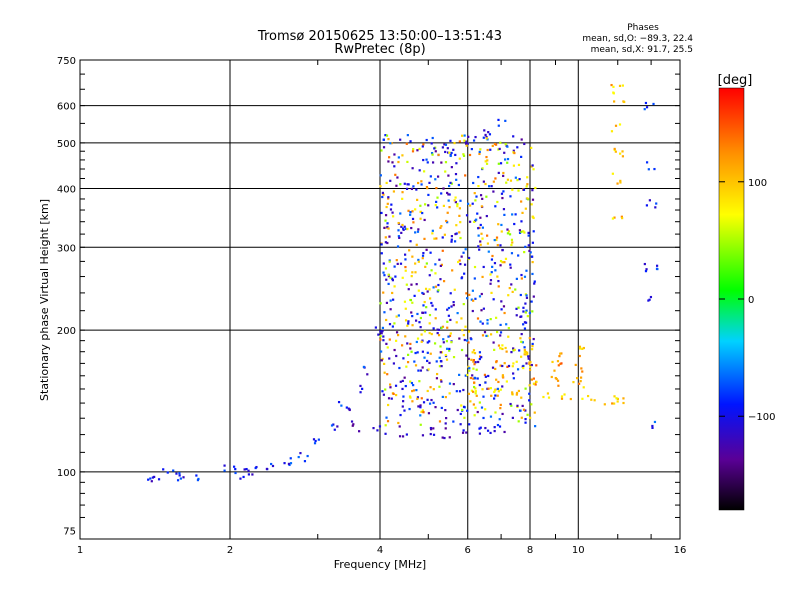  I want to click on x-tick-label: 6, so click(468, 550).